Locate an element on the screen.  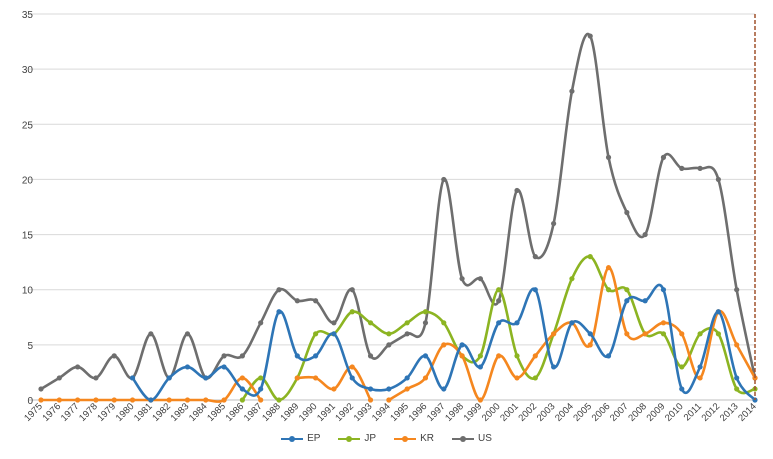
x-tick-label: 1997 is located at coordinates (436, 412).